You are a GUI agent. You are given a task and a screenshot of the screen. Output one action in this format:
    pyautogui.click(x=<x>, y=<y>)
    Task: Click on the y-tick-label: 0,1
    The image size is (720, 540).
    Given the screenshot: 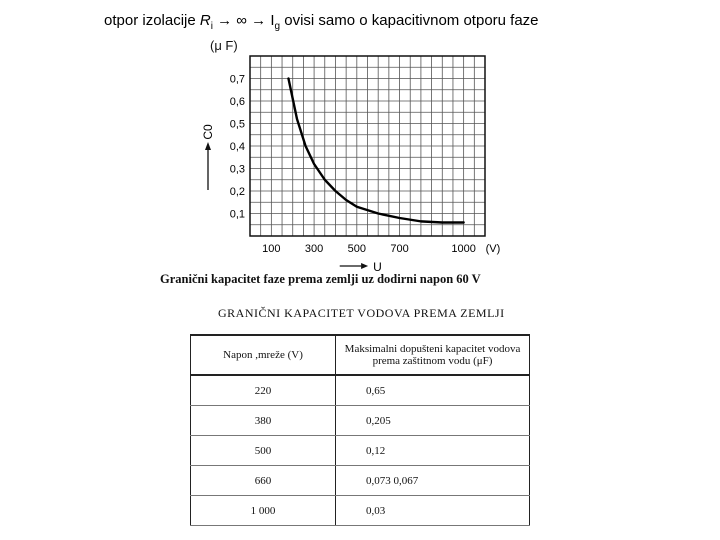 What is the action you would take?
    pyautogui.click(x=237, y=215)
    